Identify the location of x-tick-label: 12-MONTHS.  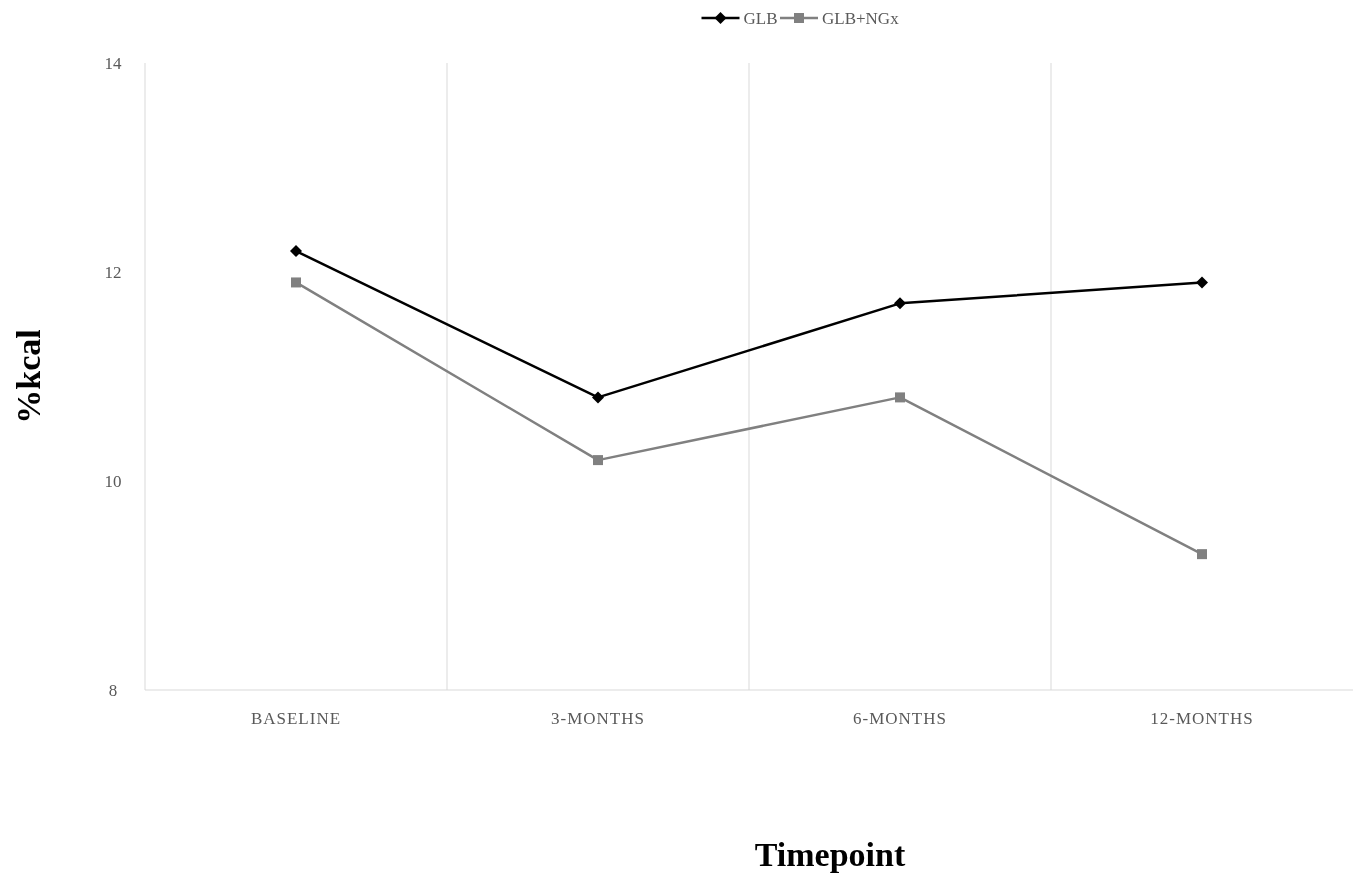
(1202, 718).